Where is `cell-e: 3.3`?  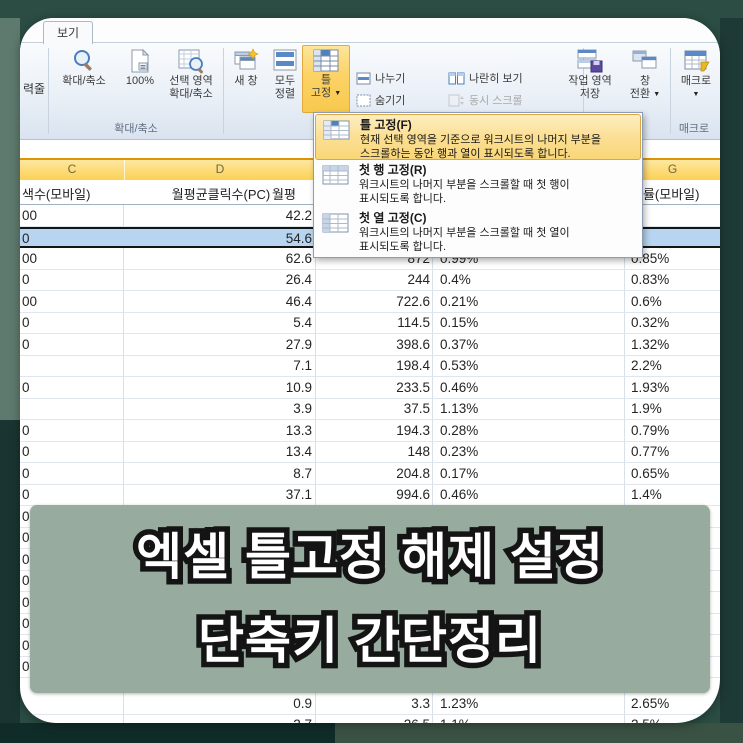
cell-e: 3.3 is located at coordinates (420, 703).